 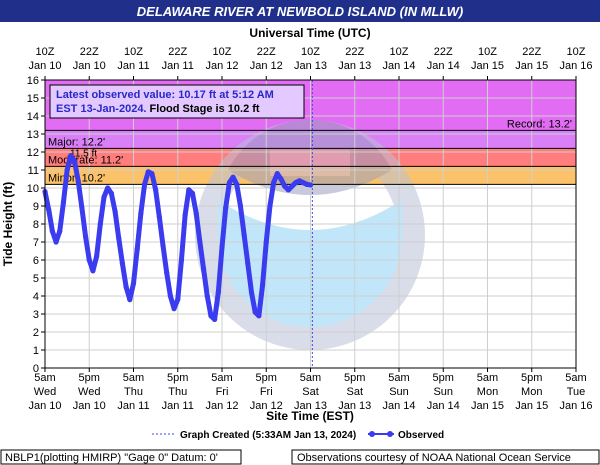 What do you see at coordinates (33, 117) in the screenshot?
I see `y-tick-label: 14` at bounding box center [33, 117].